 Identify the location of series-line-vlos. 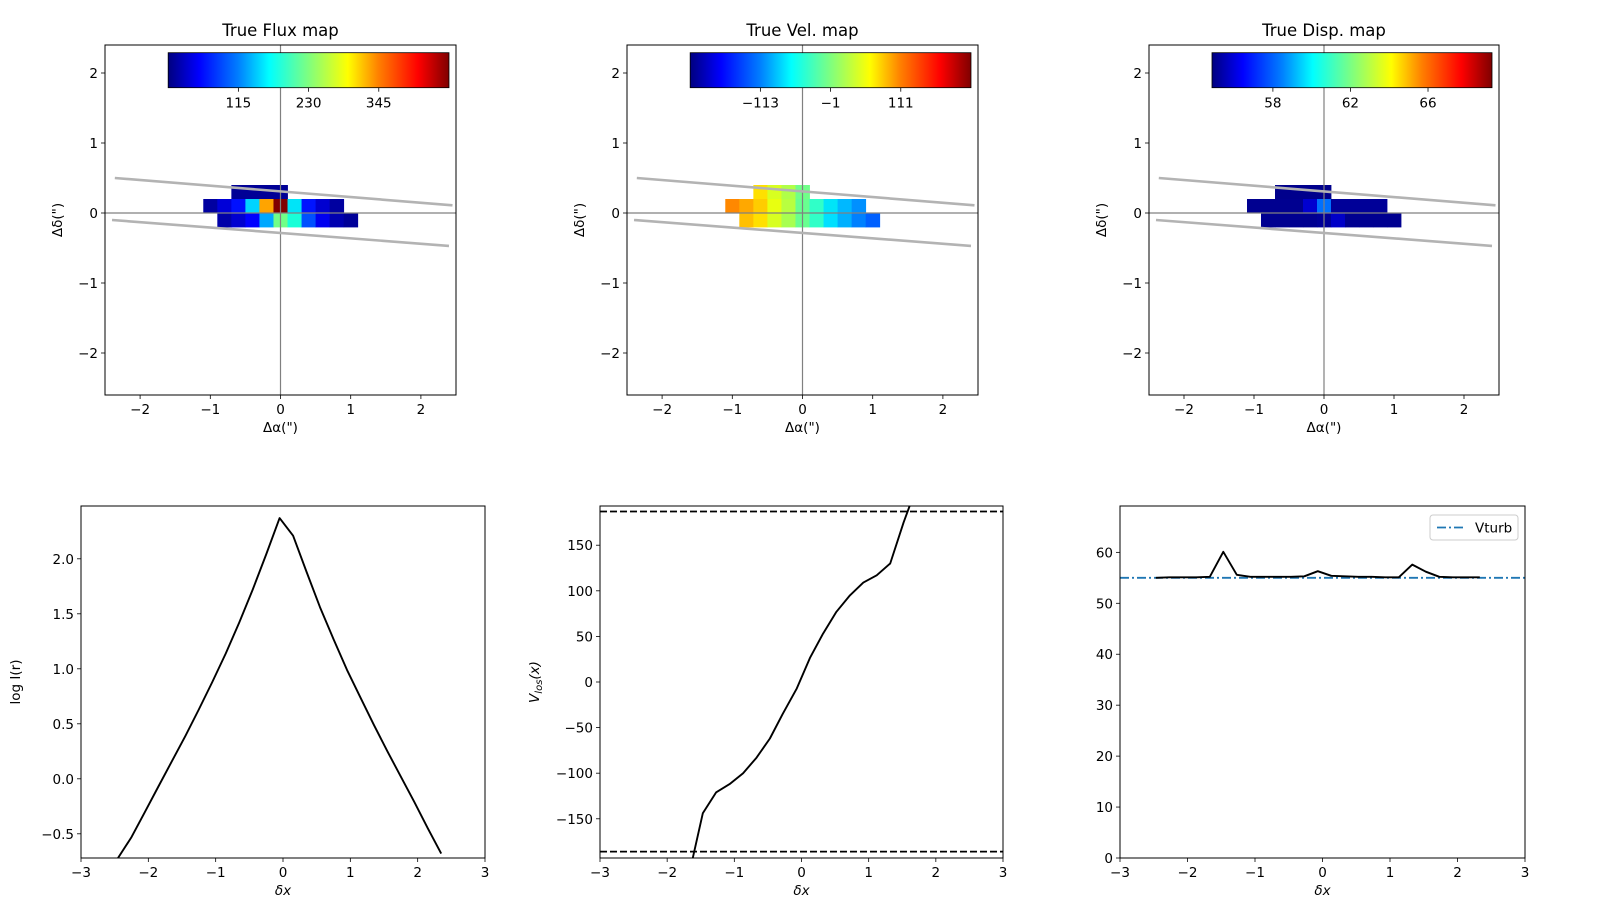
(801, 682).